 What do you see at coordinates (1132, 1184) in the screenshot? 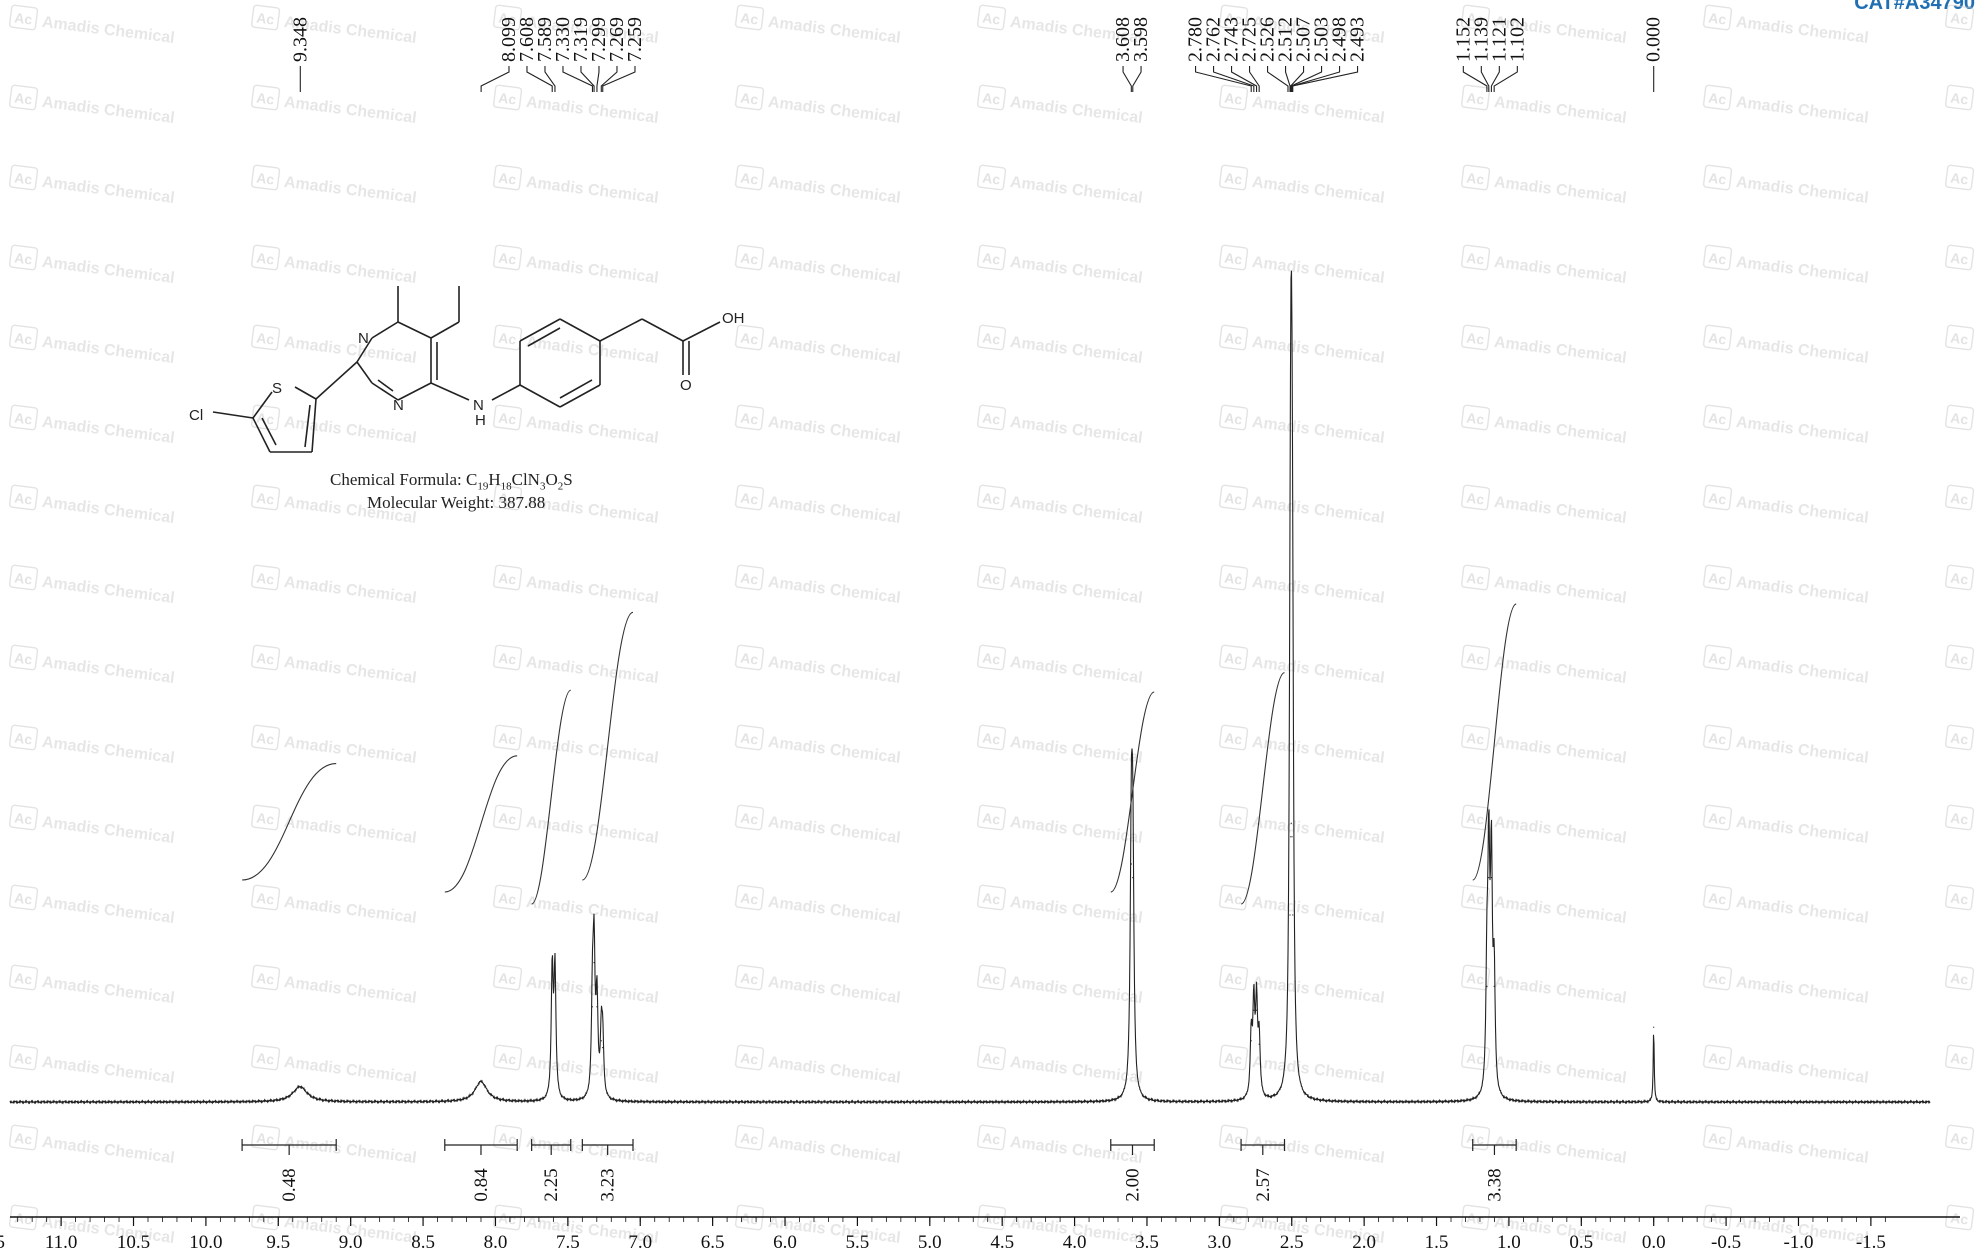
I see `integral-value: 2.00` at bounding box center [1132, 1184].